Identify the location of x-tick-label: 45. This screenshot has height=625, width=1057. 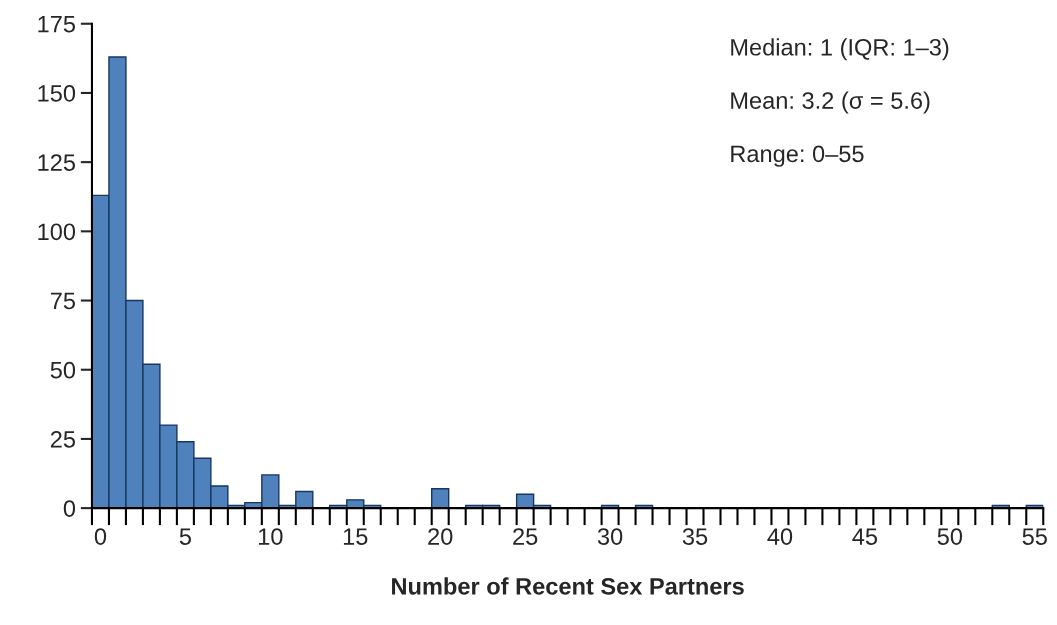
(865, 536).